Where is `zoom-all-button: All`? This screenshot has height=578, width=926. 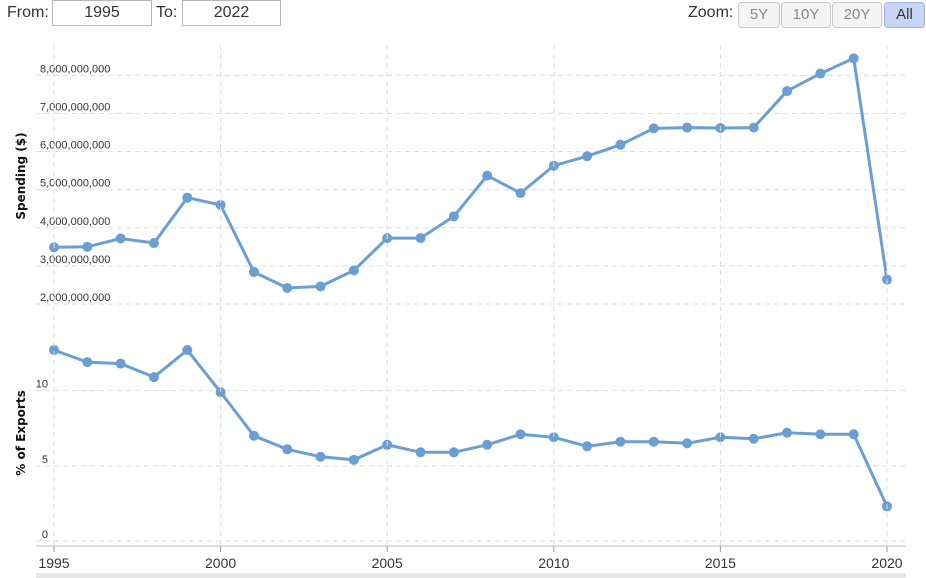
zoom-all-button: All is located at coordinates (904, 15).